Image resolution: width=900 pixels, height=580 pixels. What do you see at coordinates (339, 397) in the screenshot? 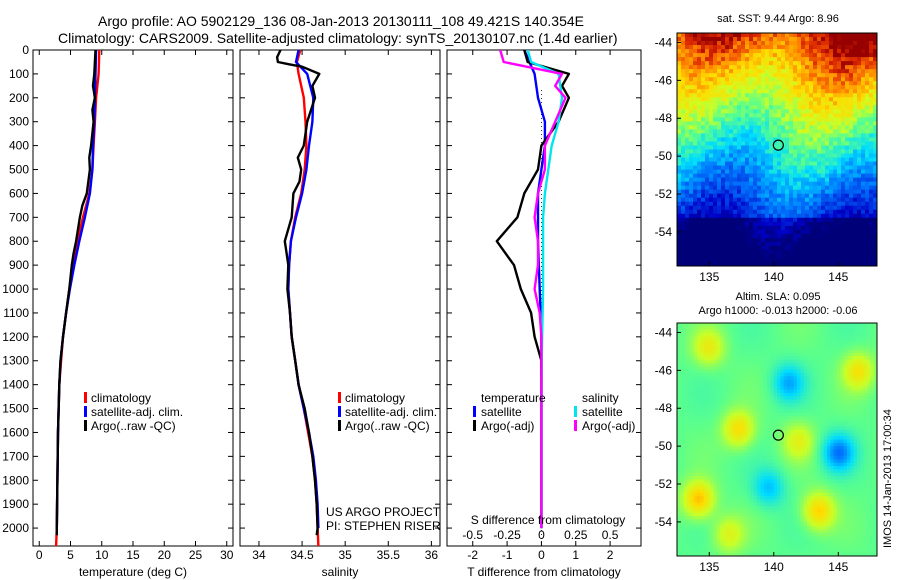
I see `legend-swatch-climatology` at bounding box center [339, 397].